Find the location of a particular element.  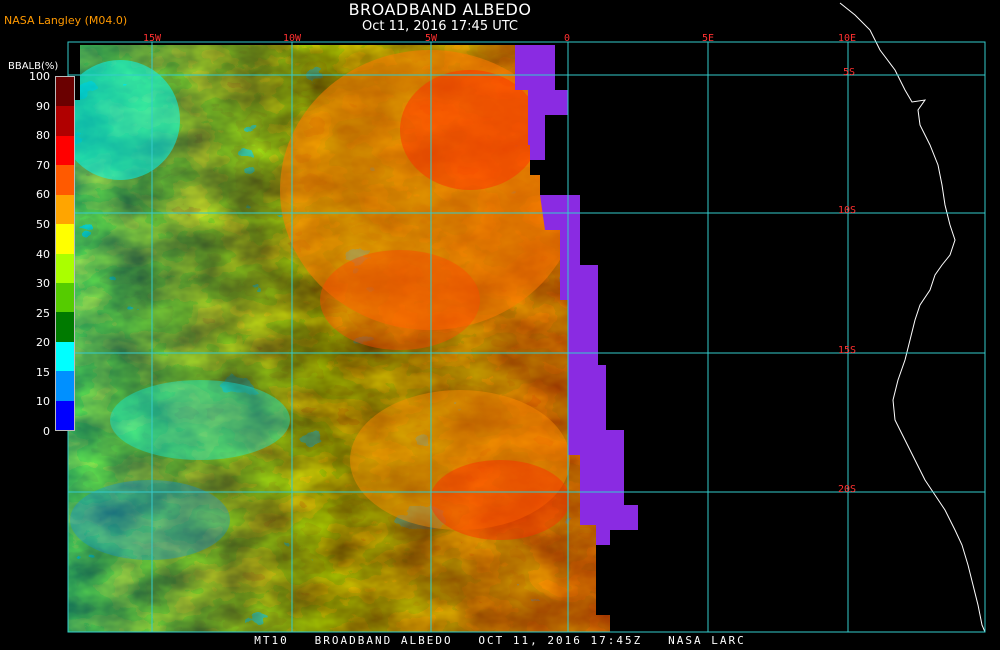

coastline is located at coordinates (912, 317).